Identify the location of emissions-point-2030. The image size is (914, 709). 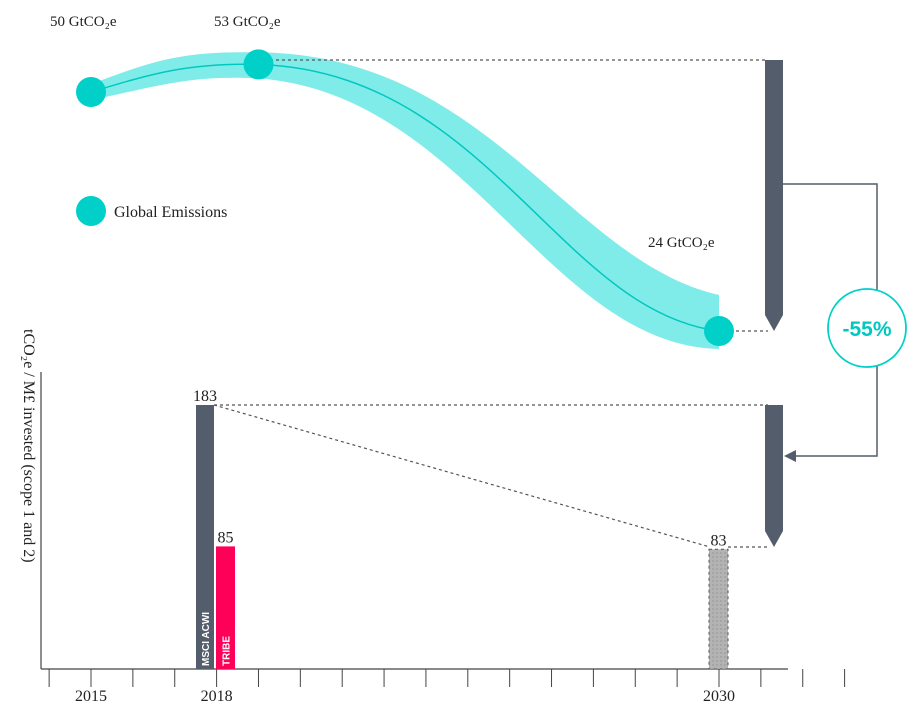
(719, 331).